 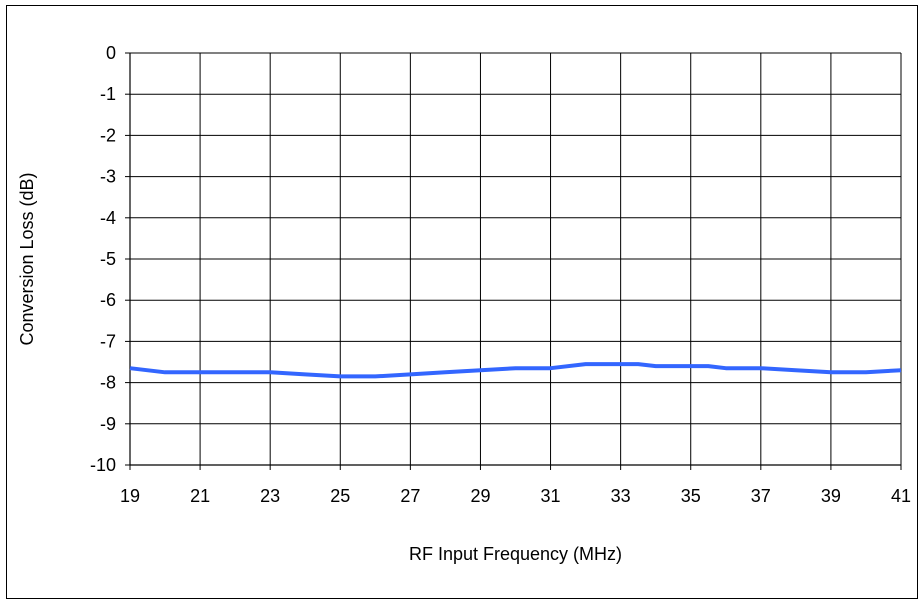 I want to click on y-tick-label: -2, so click(x=108, y=135).